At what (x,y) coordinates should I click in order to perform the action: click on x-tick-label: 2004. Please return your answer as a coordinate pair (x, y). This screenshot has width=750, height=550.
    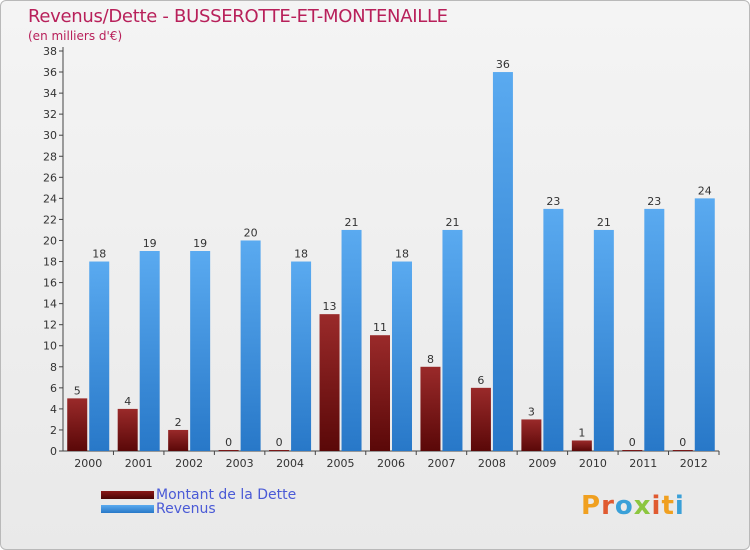
    Looking at the image, I should click on (290, 463).